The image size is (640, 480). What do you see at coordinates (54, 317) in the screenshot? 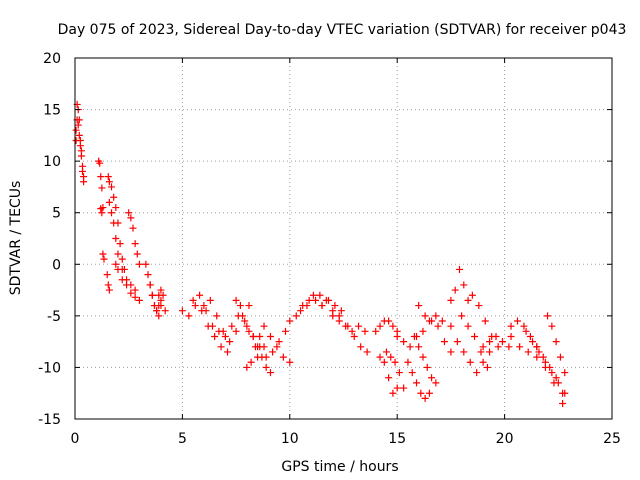
I see `y-tick-label: -5` at bounding box center [54, 317].